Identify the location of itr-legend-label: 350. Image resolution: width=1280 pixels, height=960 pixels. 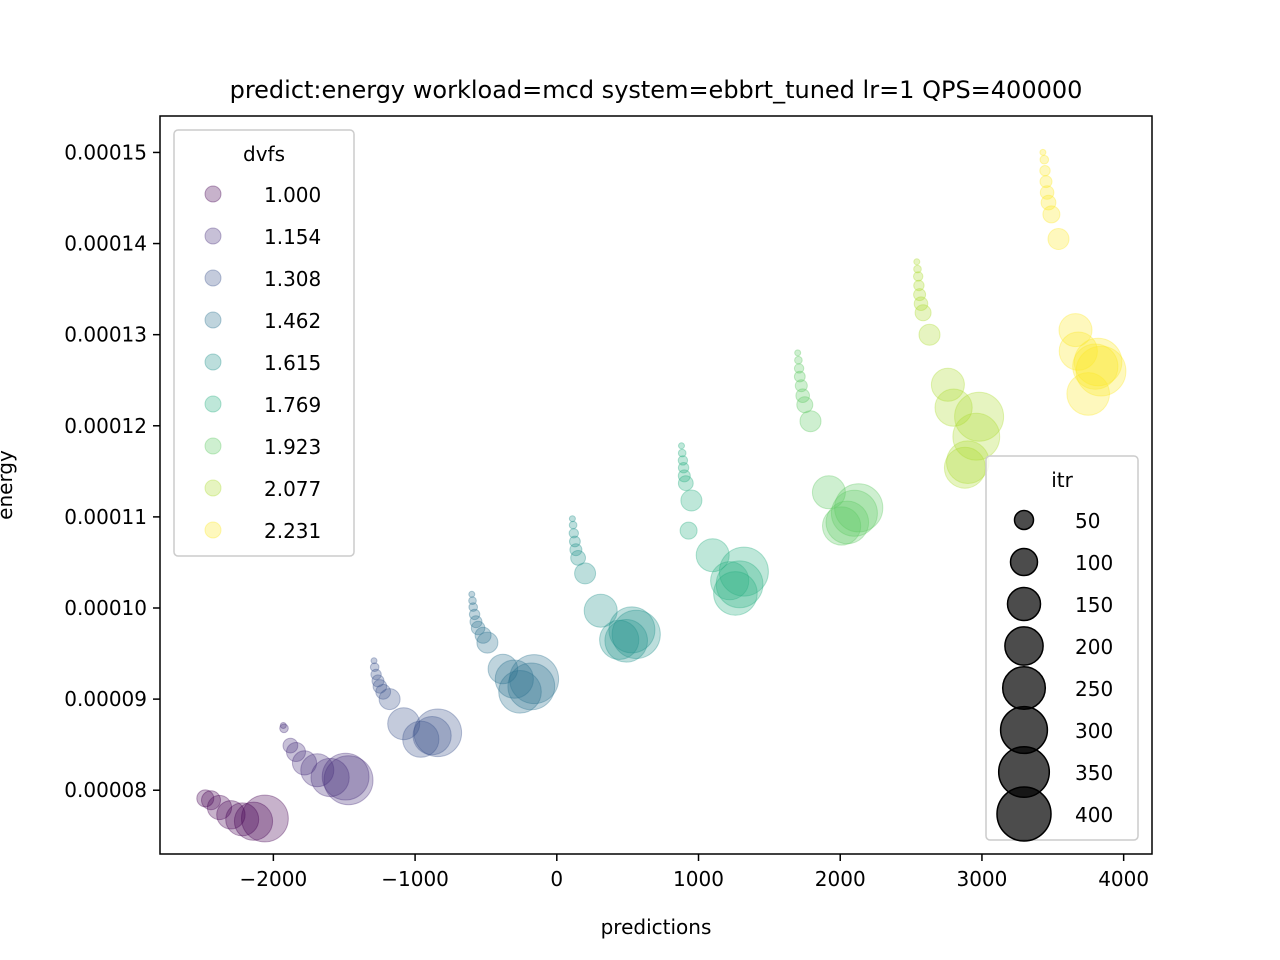
(1094, 773).